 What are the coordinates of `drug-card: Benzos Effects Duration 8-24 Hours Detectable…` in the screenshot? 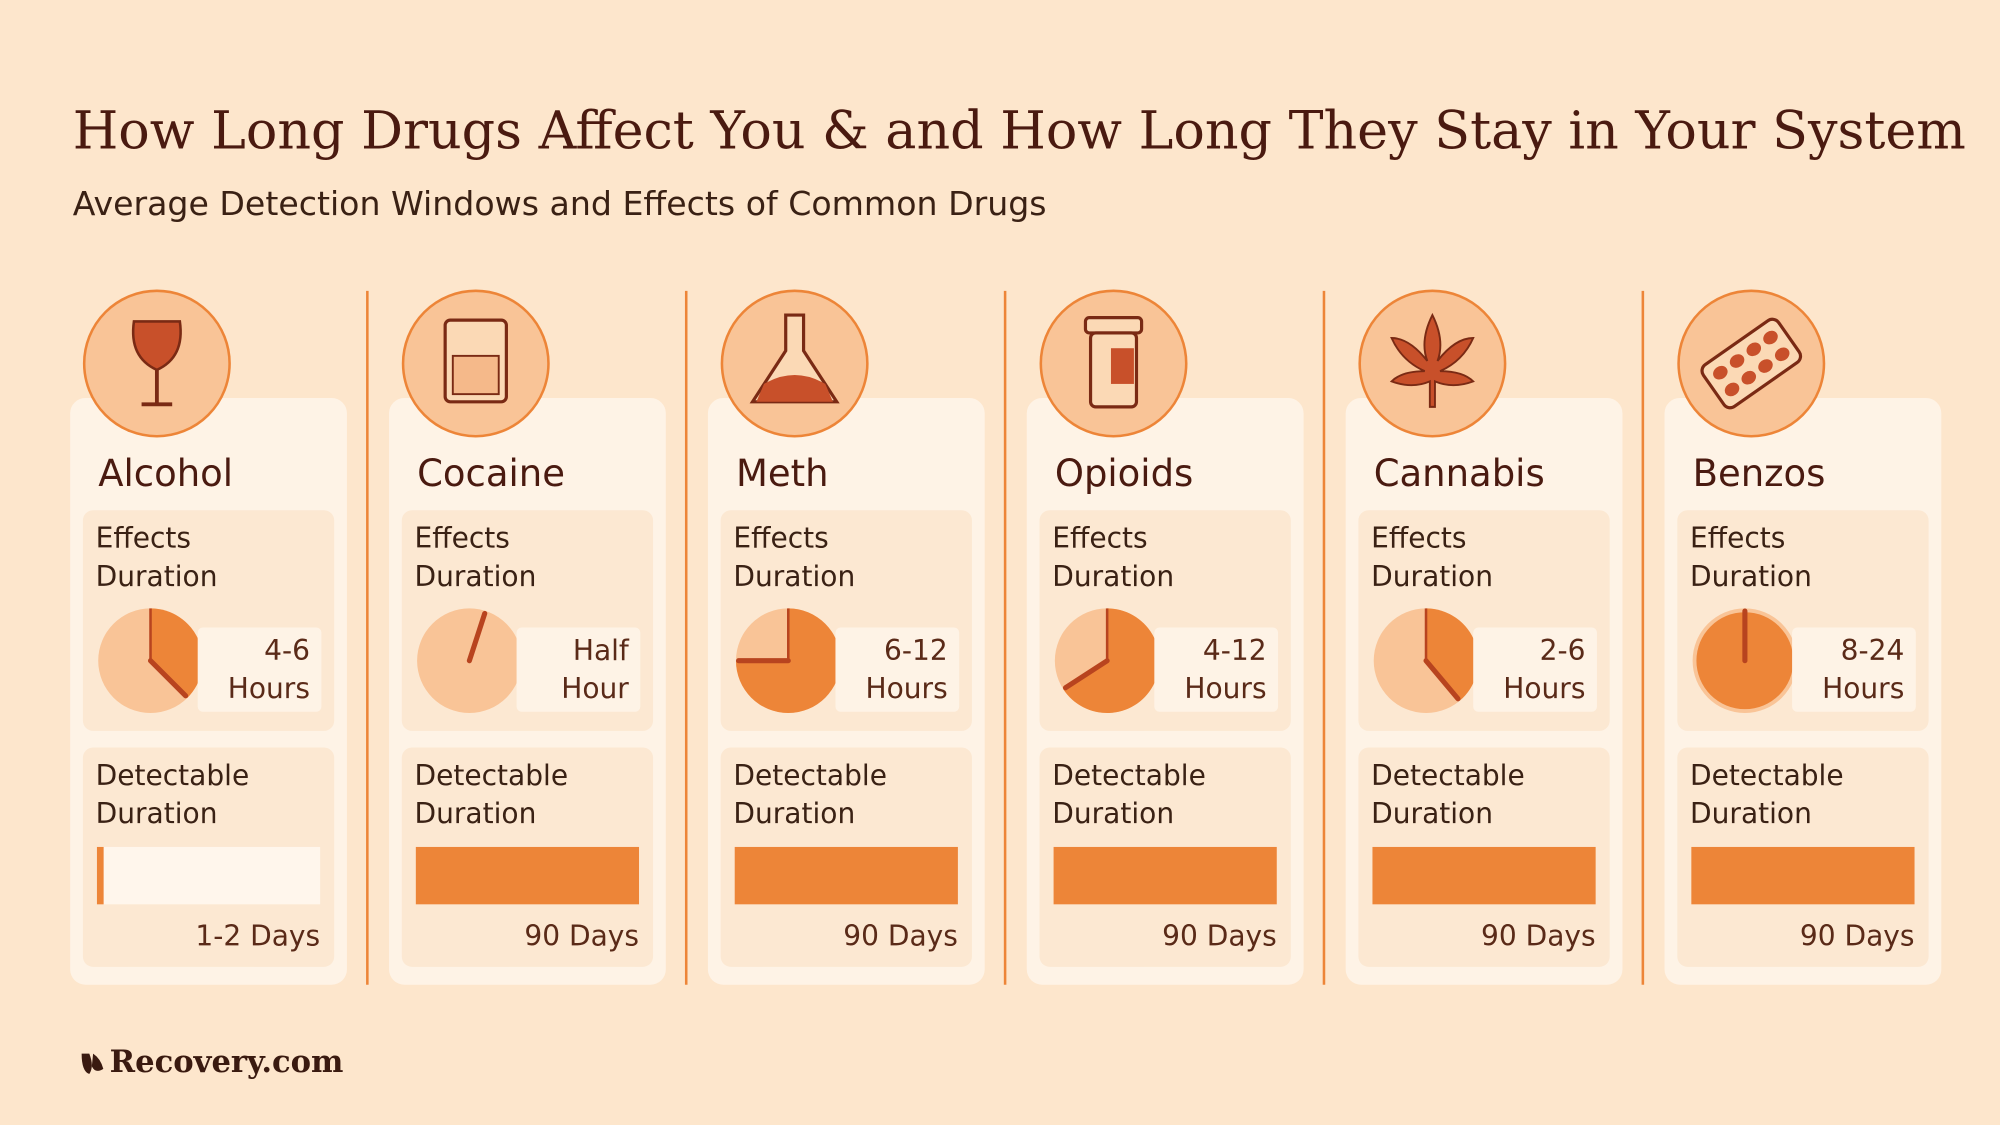 It's located at (1791, 637).